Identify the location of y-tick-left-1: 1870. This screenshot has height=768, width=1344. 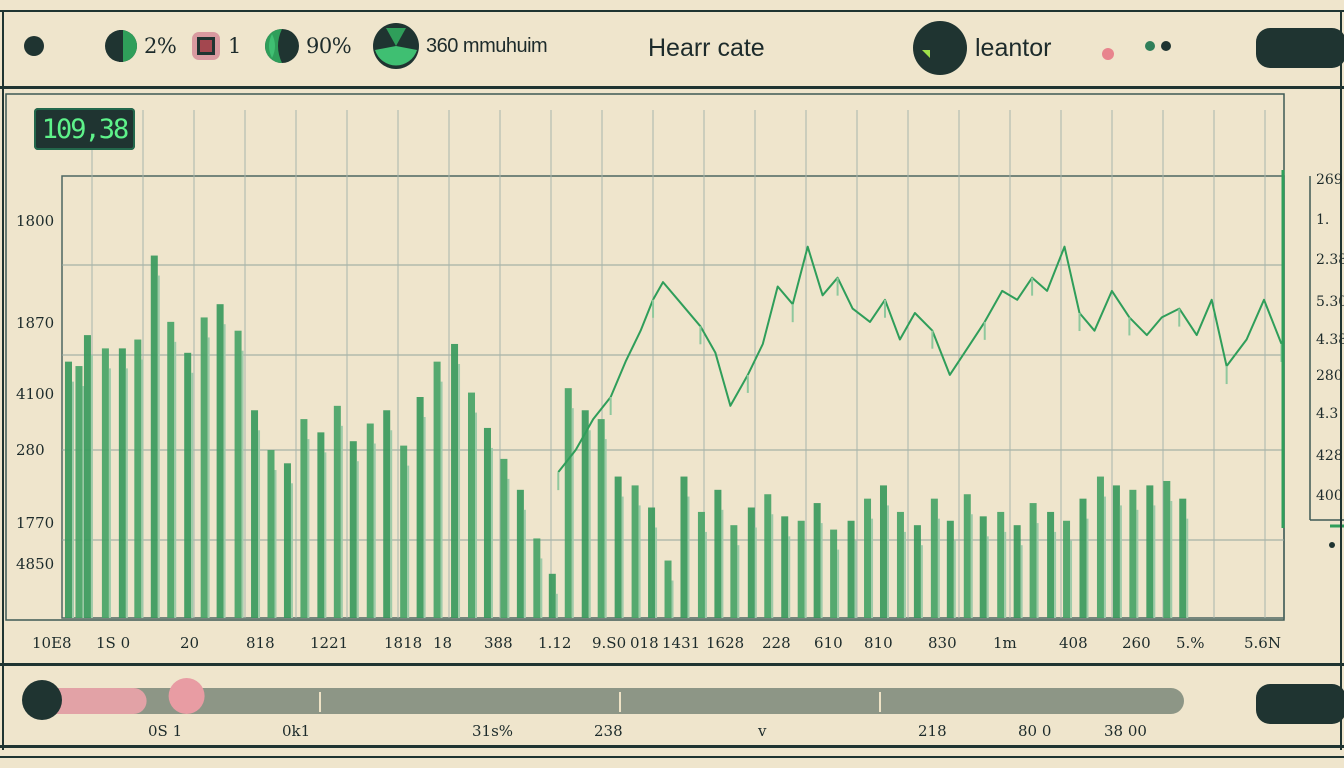
(35, 323).